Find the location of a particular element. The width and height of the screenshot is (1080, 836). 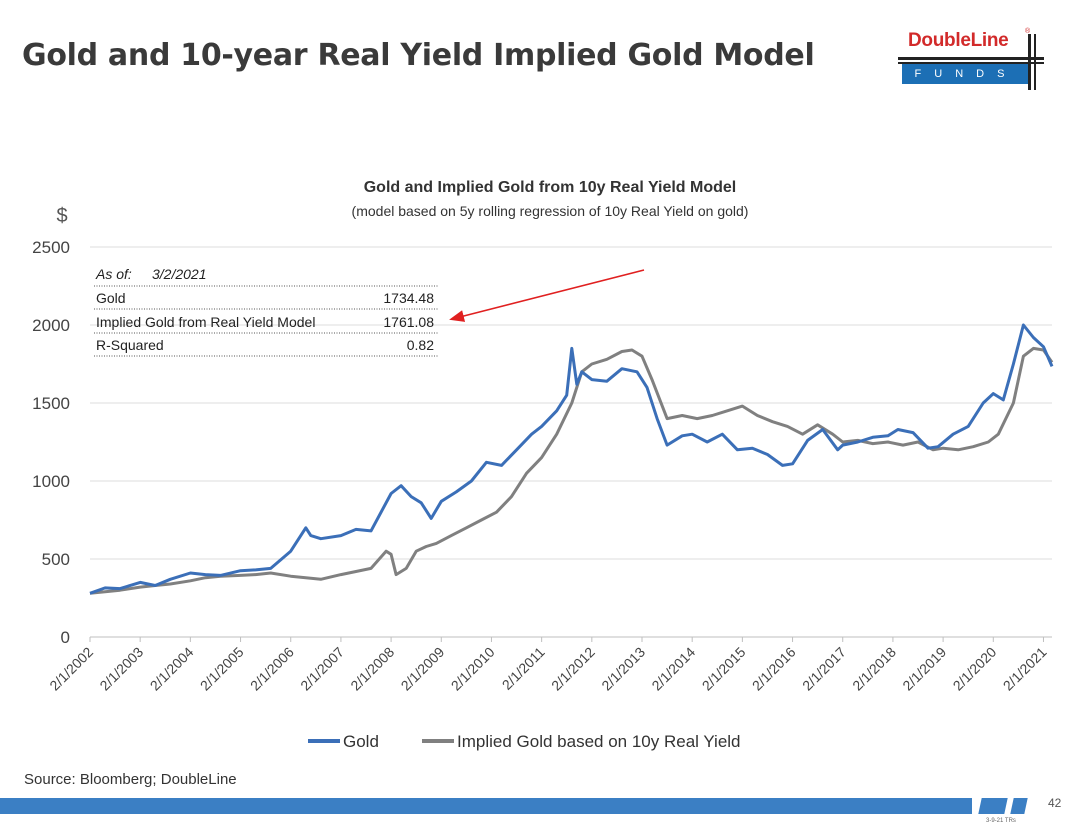

x-tick-label: 2/1/2004 is located at coordinates (172, 669).